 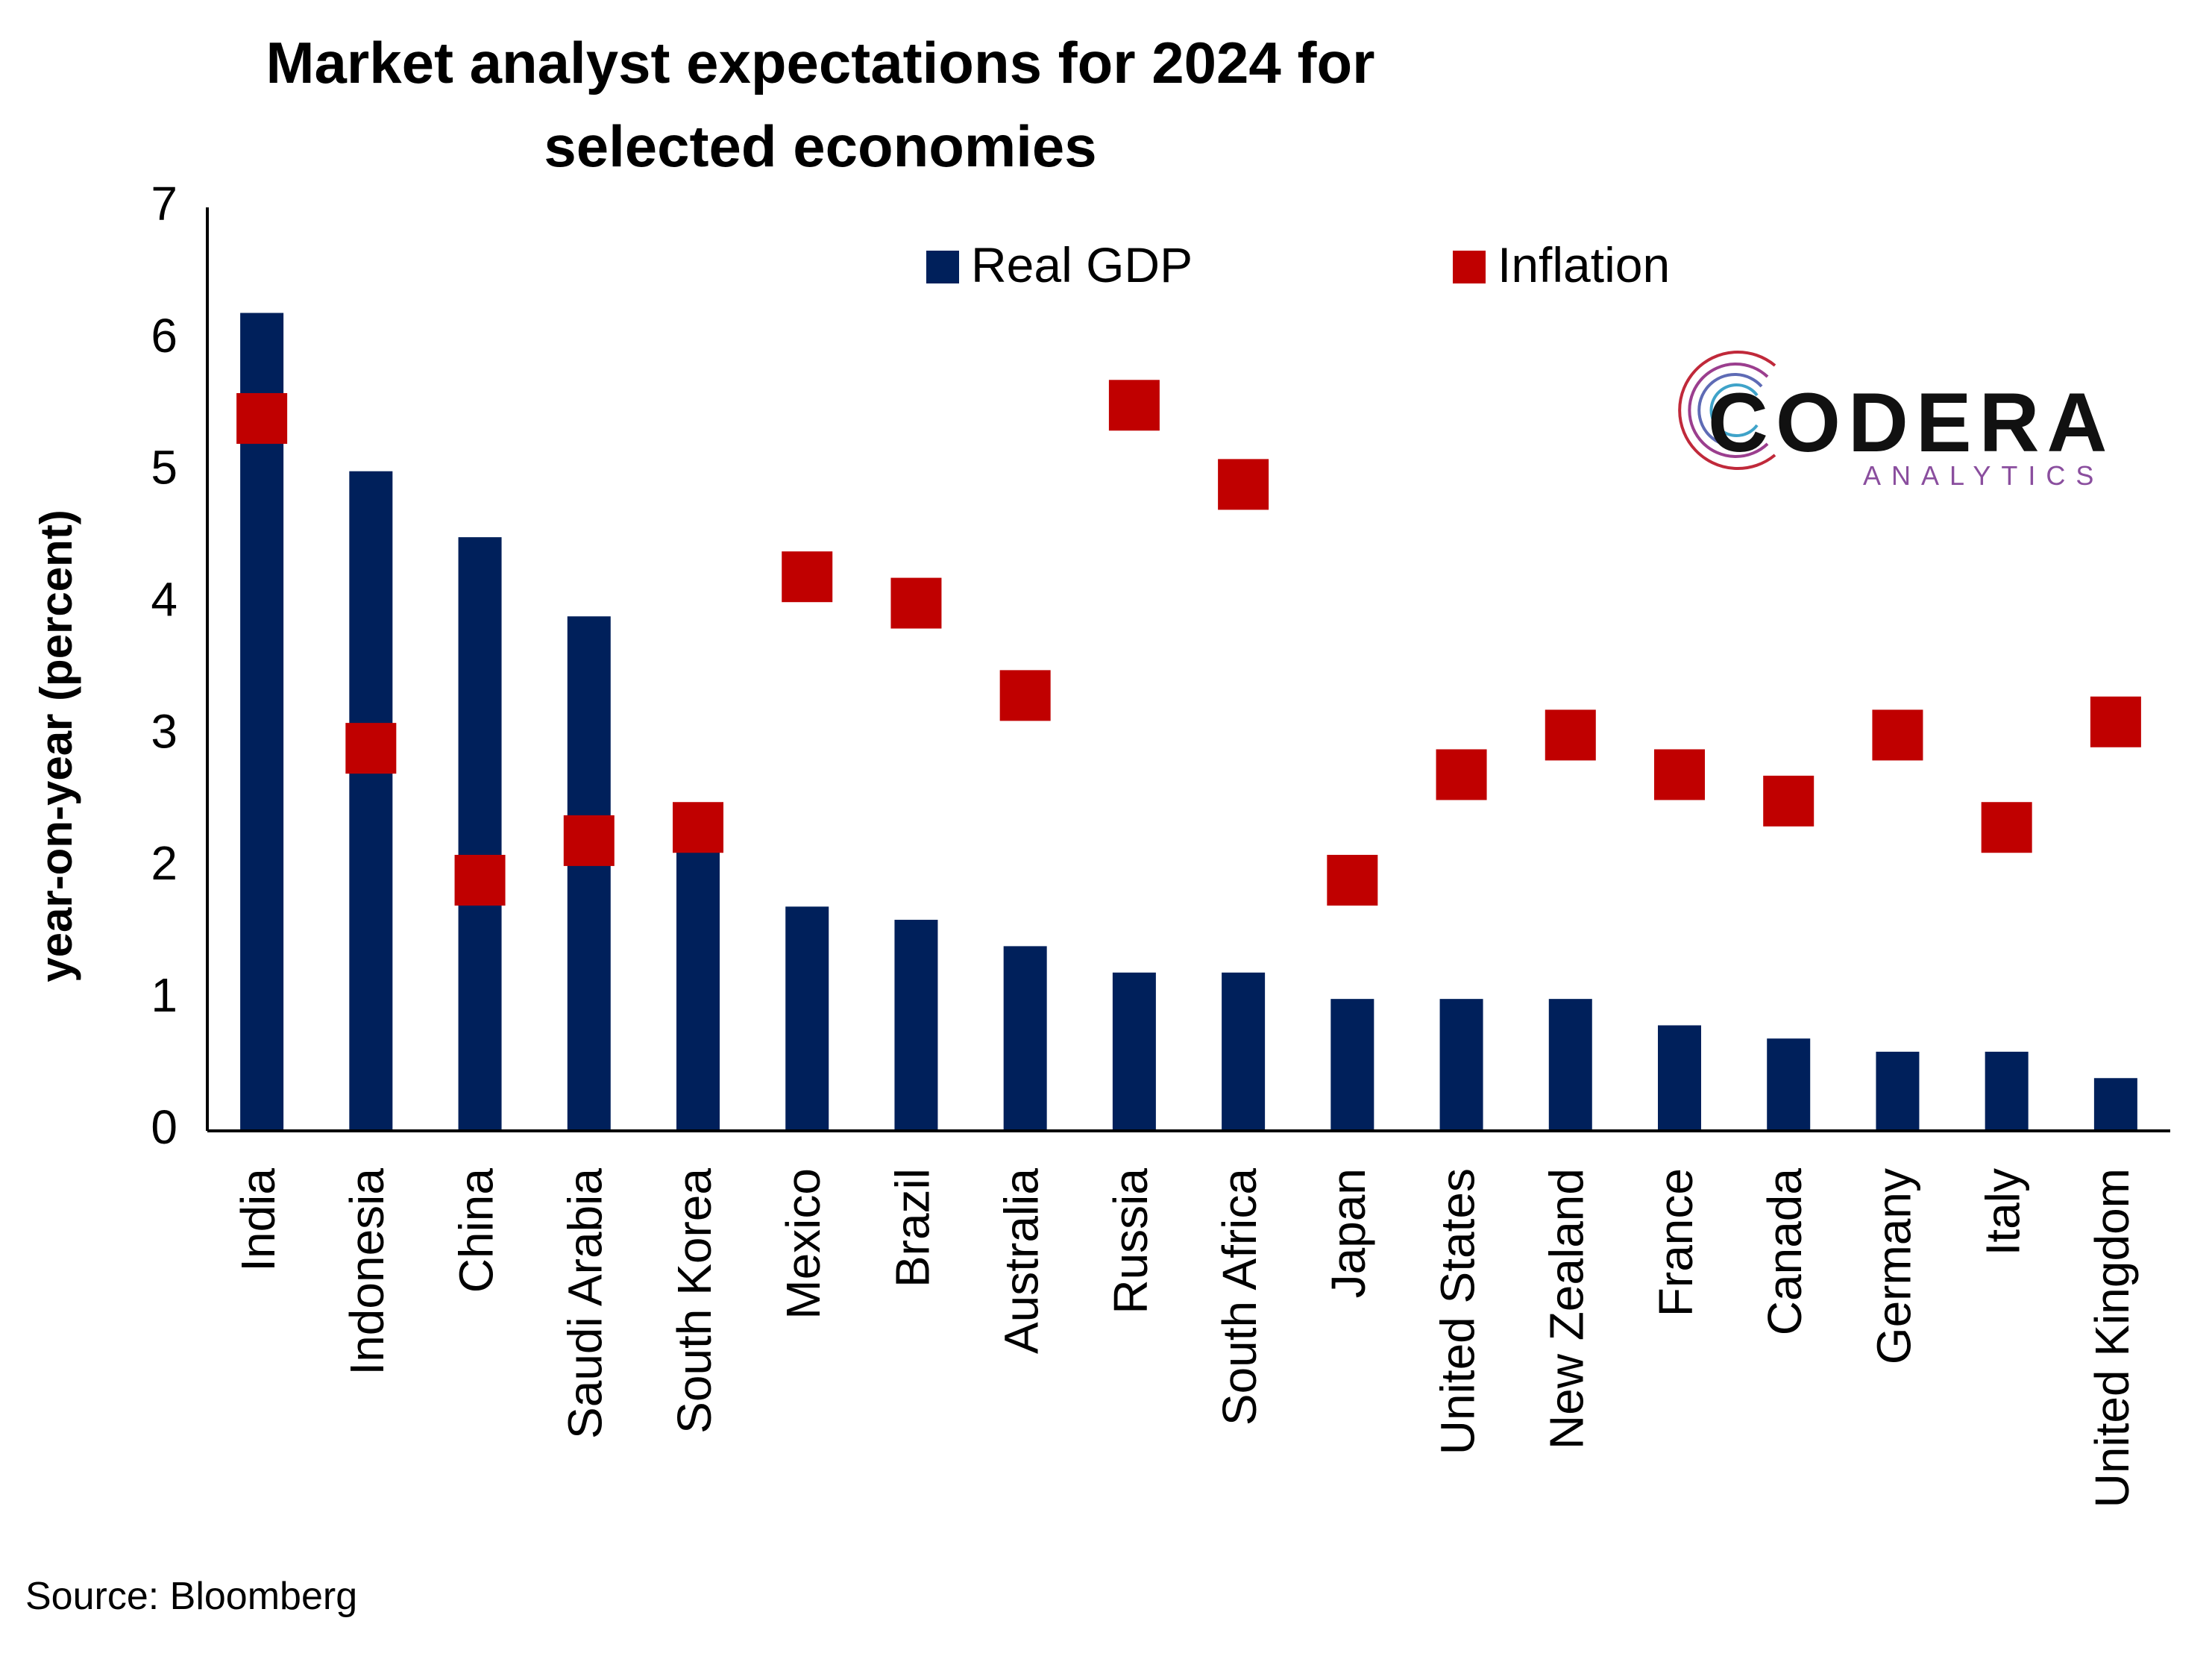 I want to click on gdp-bar-south-korea, so click(x=698, y=979).